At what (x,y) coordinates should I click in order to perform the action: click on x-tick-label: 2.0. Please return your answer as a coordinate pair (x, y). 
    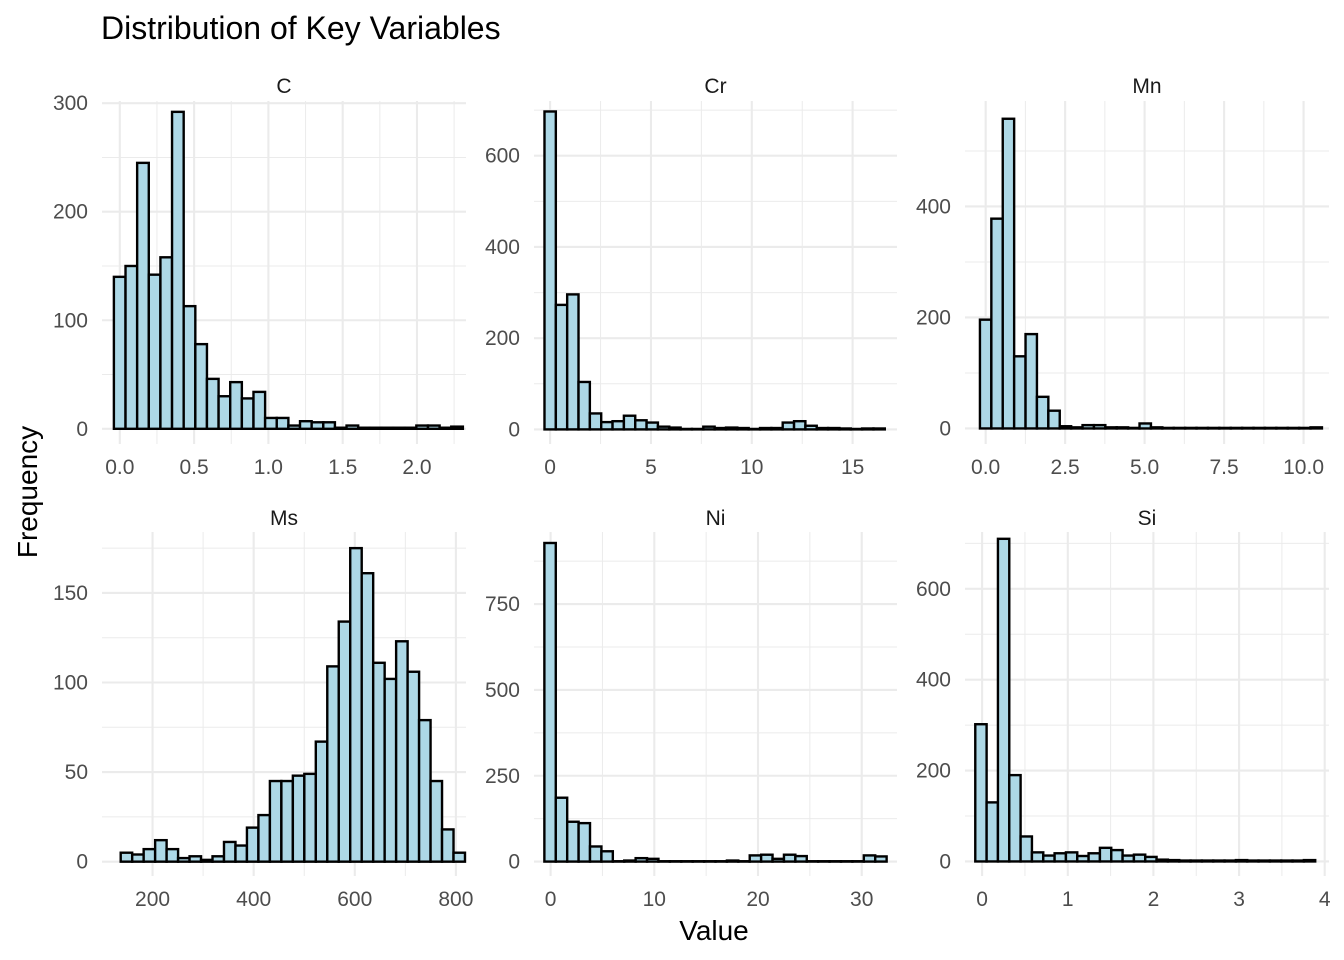
    Looking at the image, I should click on (416, 467).